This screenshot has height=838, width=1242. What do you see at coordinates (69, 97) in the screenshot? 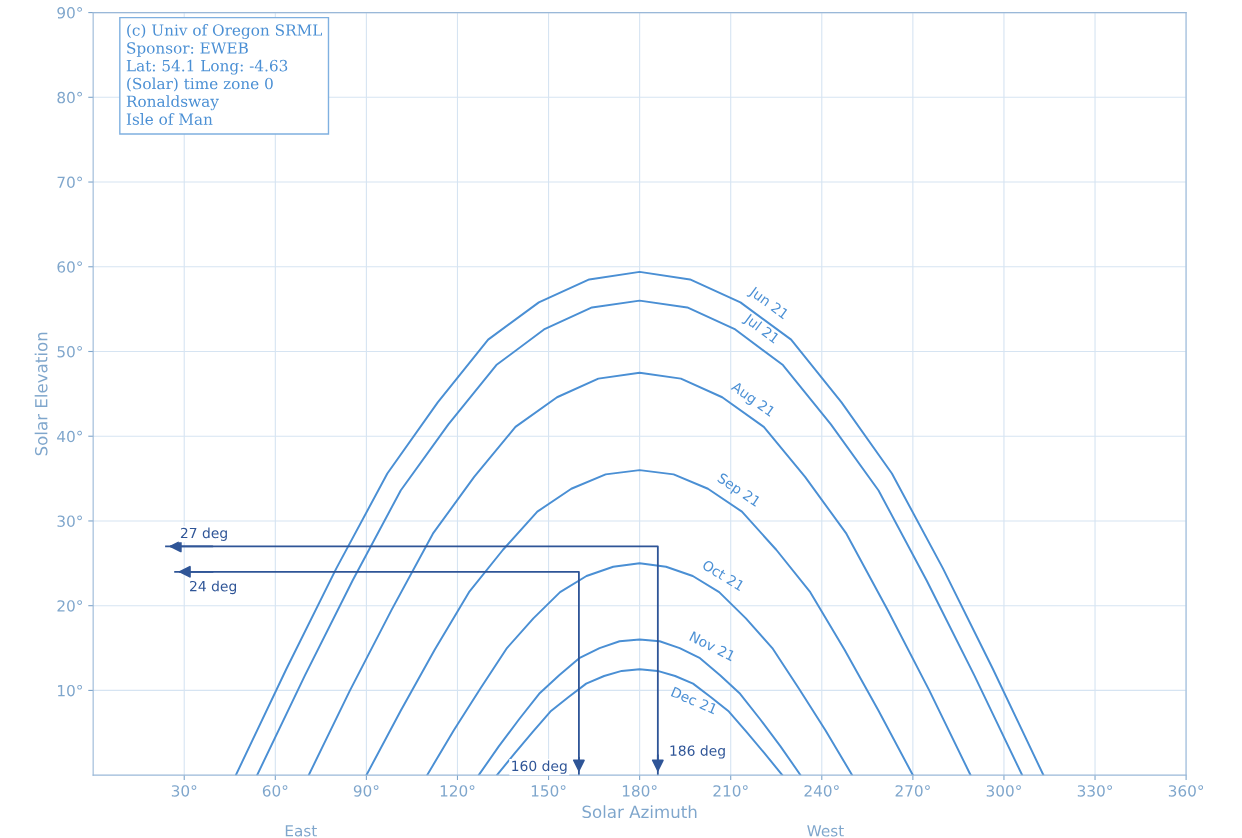
I see `y-tick-label: 80°` at bounding box center [69, 97].